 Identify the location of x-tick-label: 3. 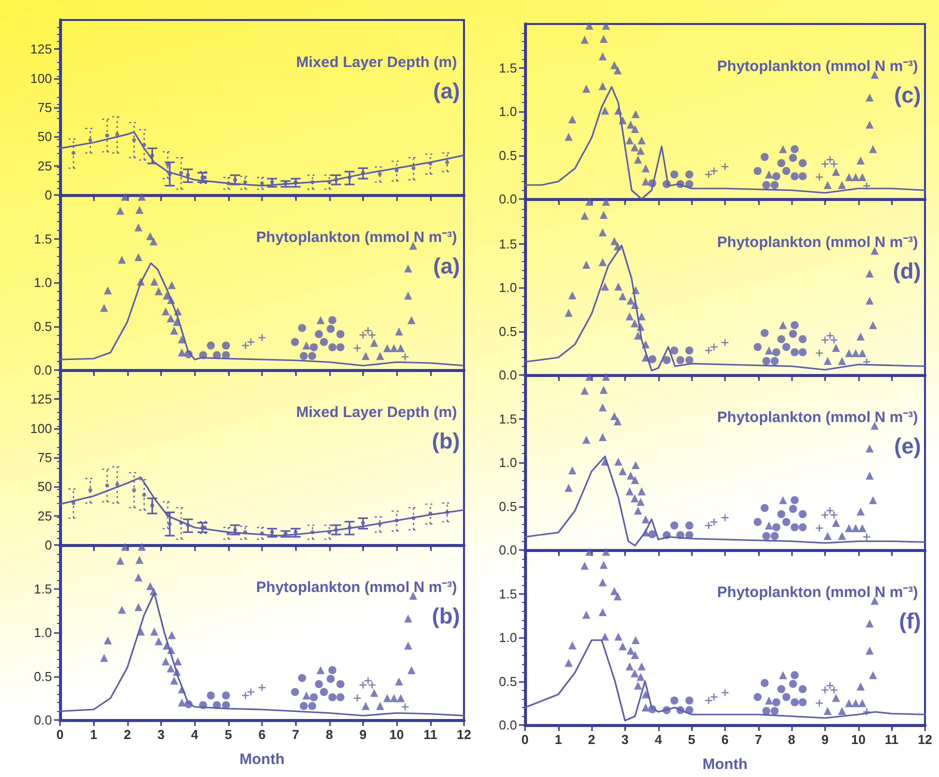
(161, 734).